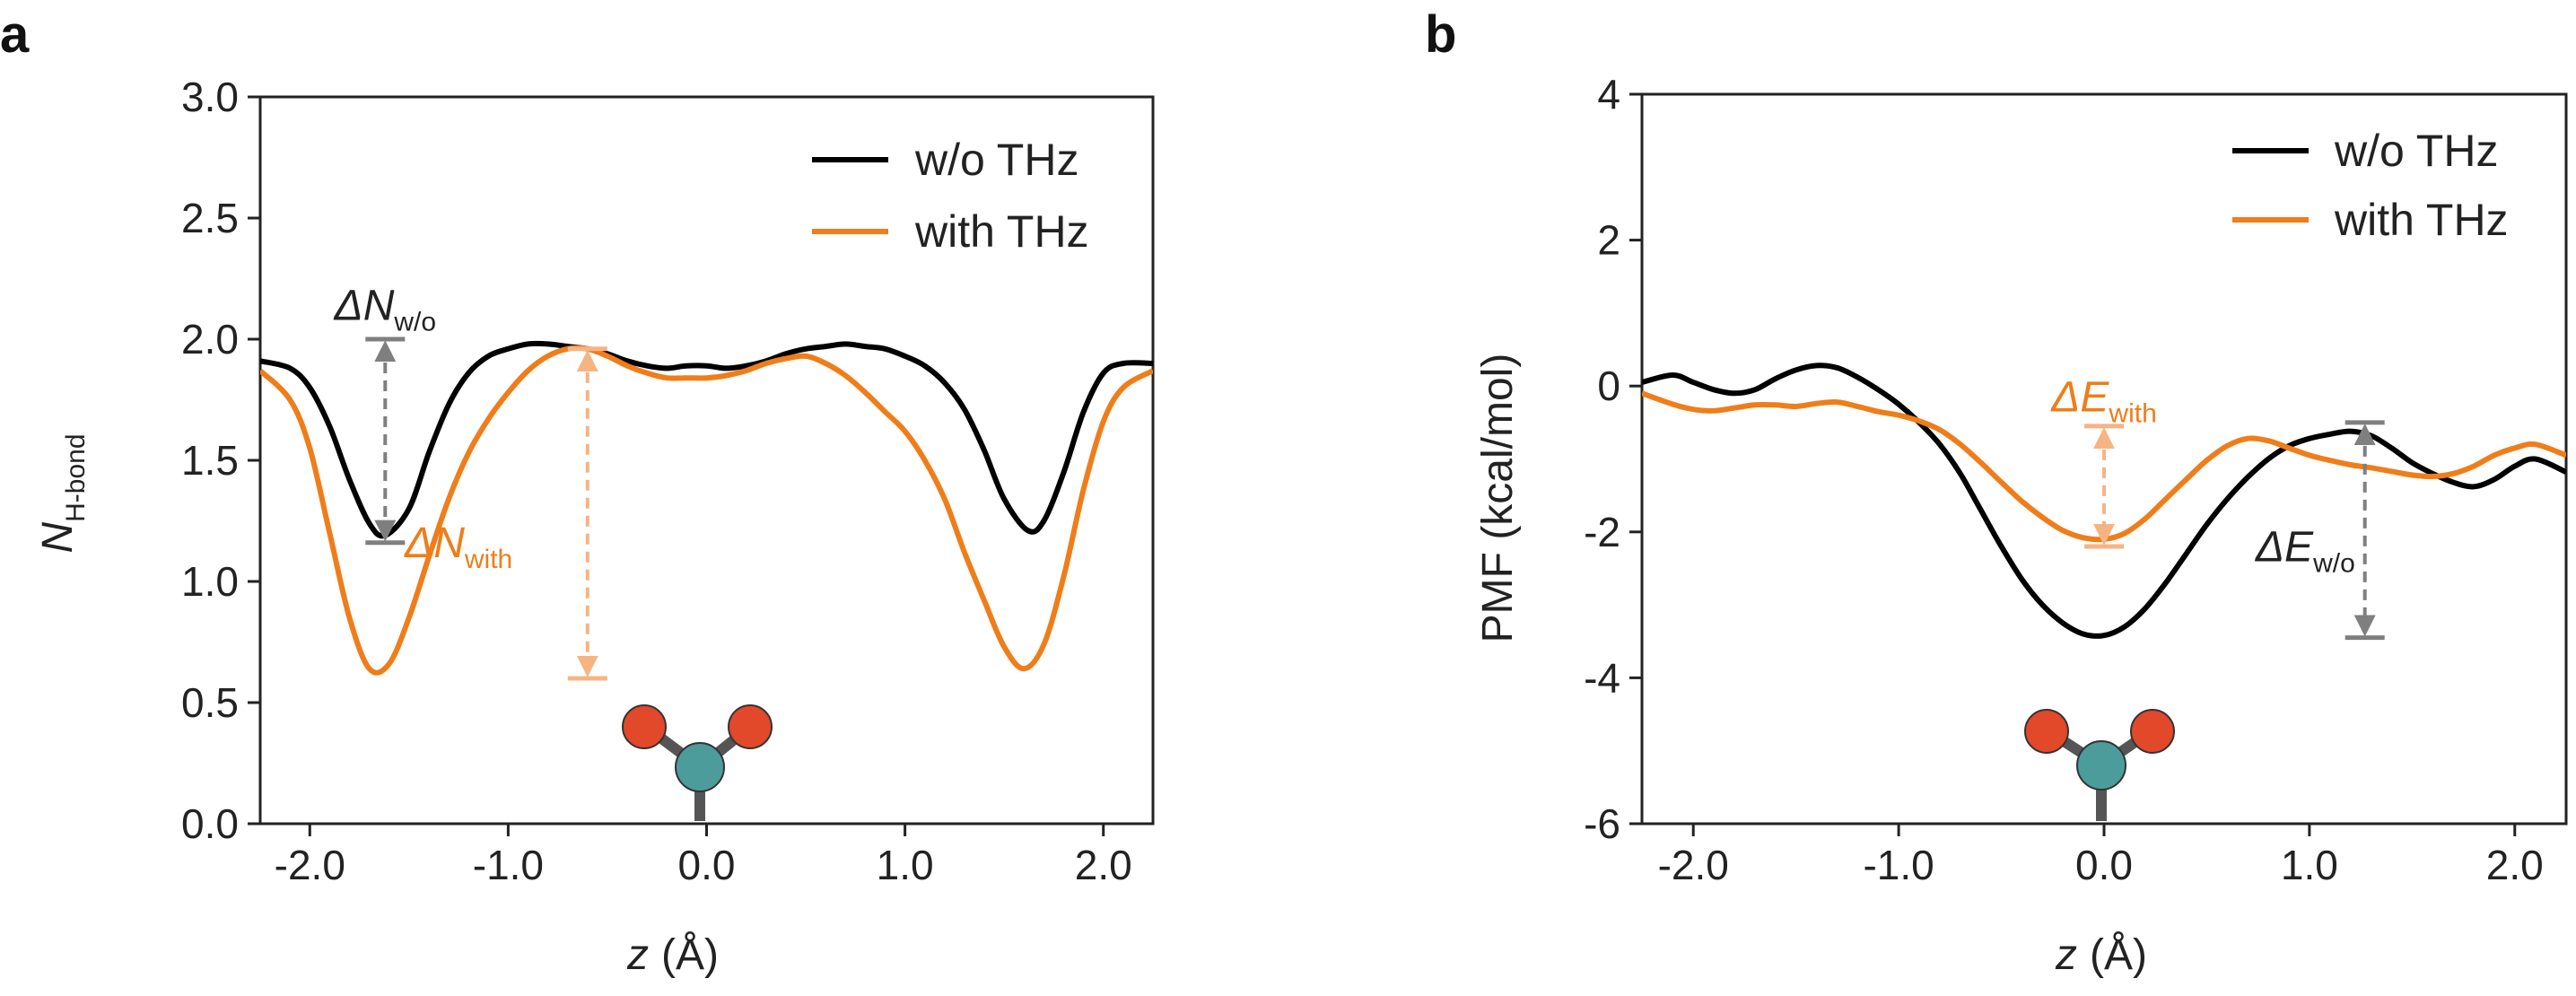  What do you see at coordinates (996, 160) in the screenshot?
I see `panel-a-legend-label-wo: w/o THz` at bounding box center [996, 160].